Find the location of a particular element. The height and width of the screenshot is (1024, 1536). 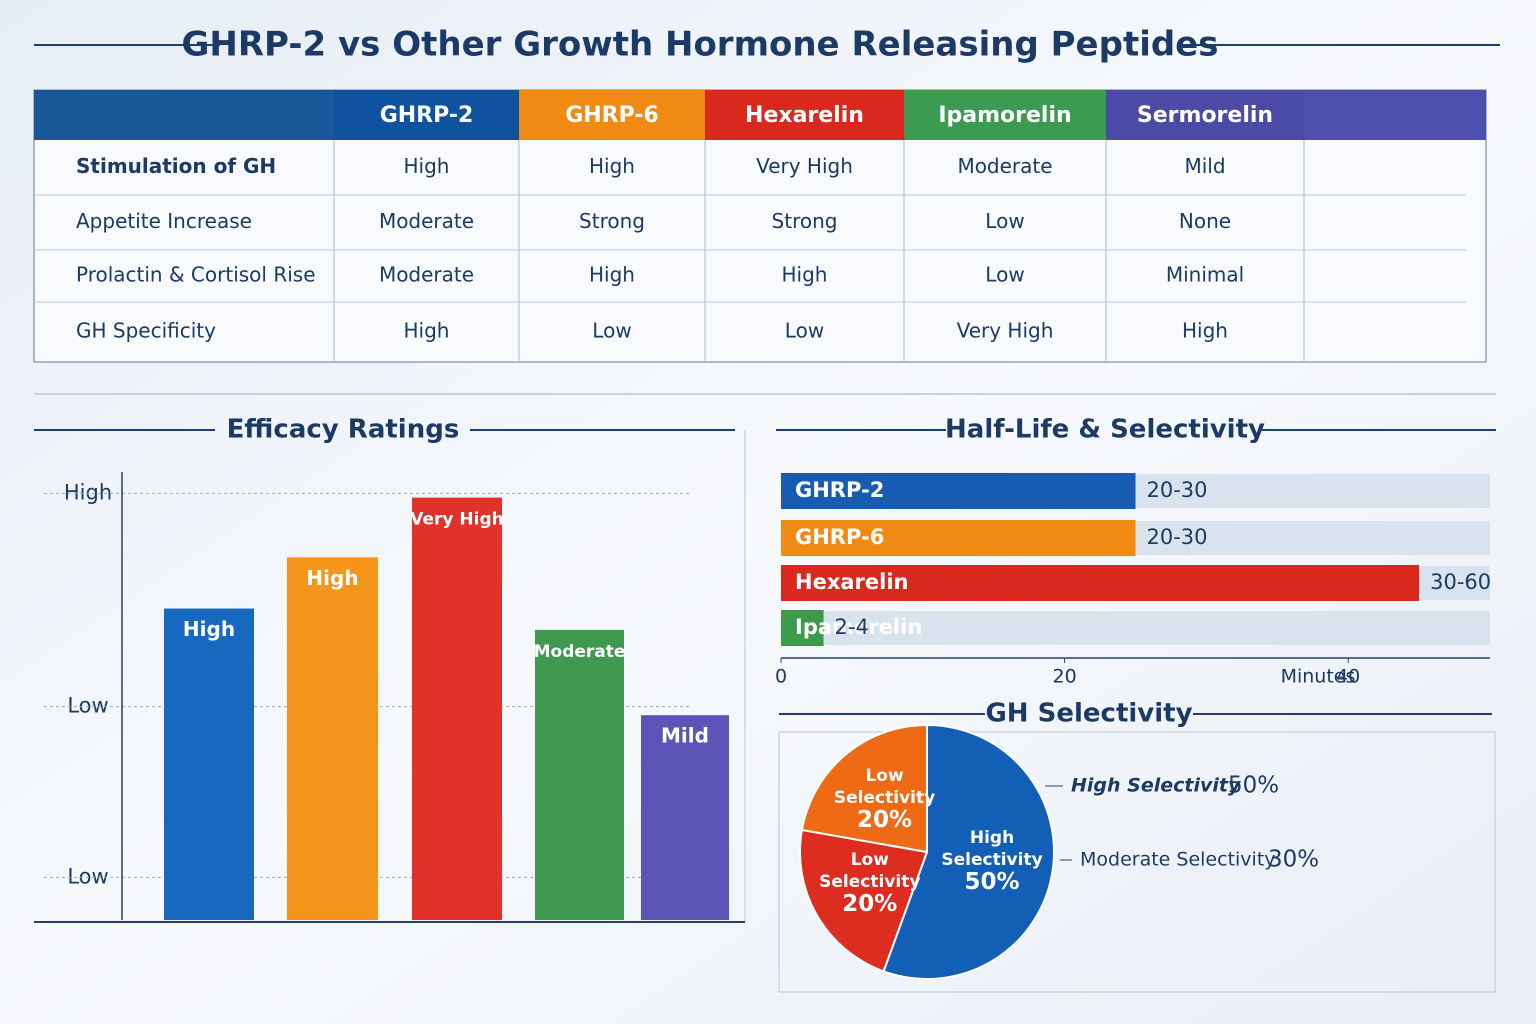

value-label: Very High is located at coordinates (456, 520).